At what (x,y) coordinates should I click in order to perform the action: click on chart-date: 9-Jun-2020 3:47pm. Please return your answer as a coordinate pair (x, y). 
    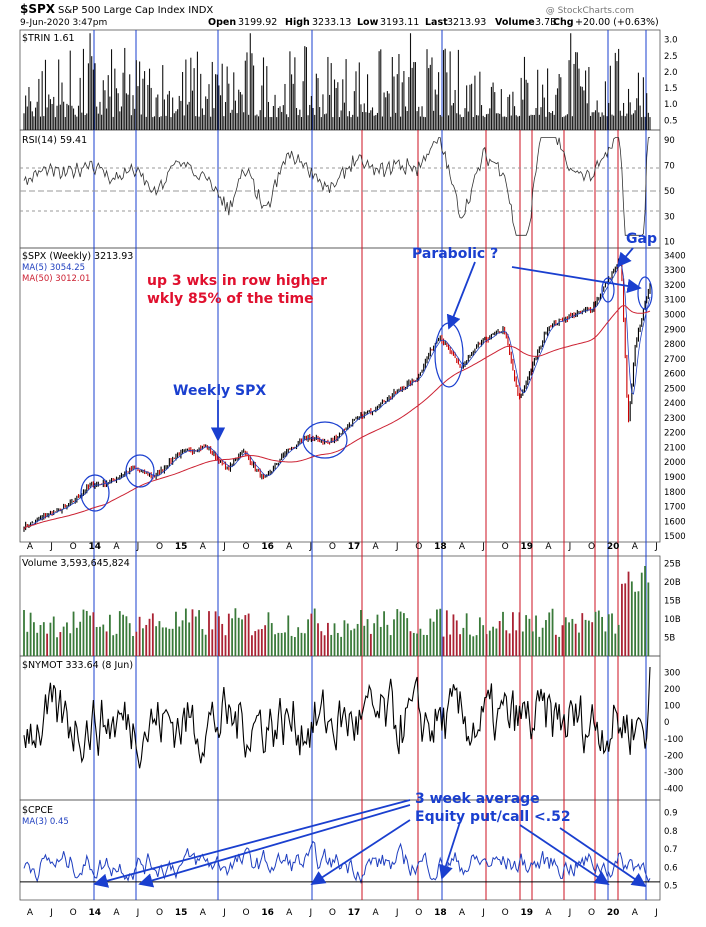
    Looking at the image, I should click on (63, 23).